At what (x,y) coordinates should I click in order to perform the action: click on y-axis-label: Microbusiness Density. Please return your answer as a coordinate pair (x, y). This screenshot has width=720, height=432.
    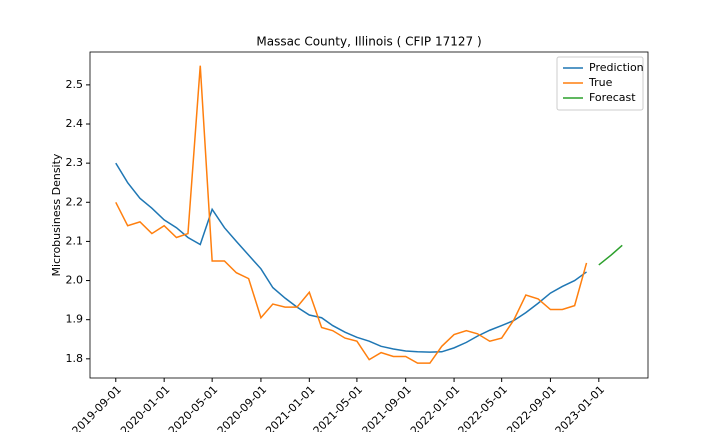
    Looking at the image, I should click on (56, 214).